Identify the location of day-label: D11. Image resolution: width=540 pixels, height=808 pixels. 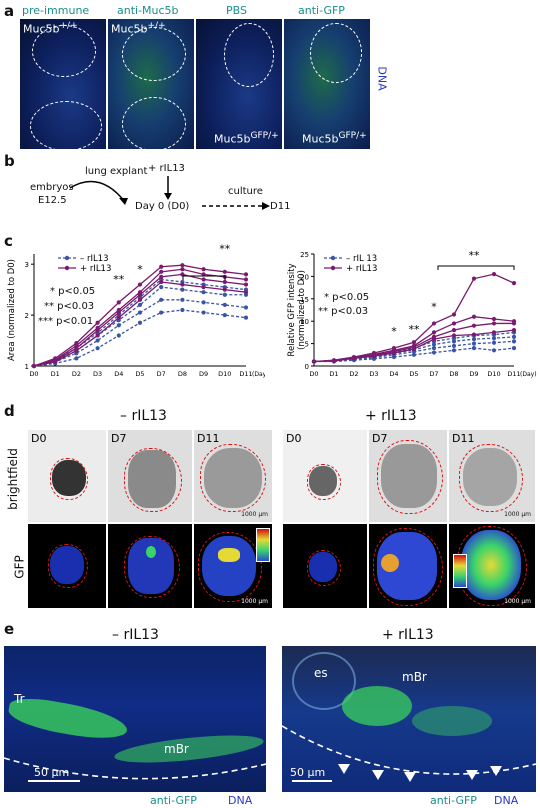
(463, 438).